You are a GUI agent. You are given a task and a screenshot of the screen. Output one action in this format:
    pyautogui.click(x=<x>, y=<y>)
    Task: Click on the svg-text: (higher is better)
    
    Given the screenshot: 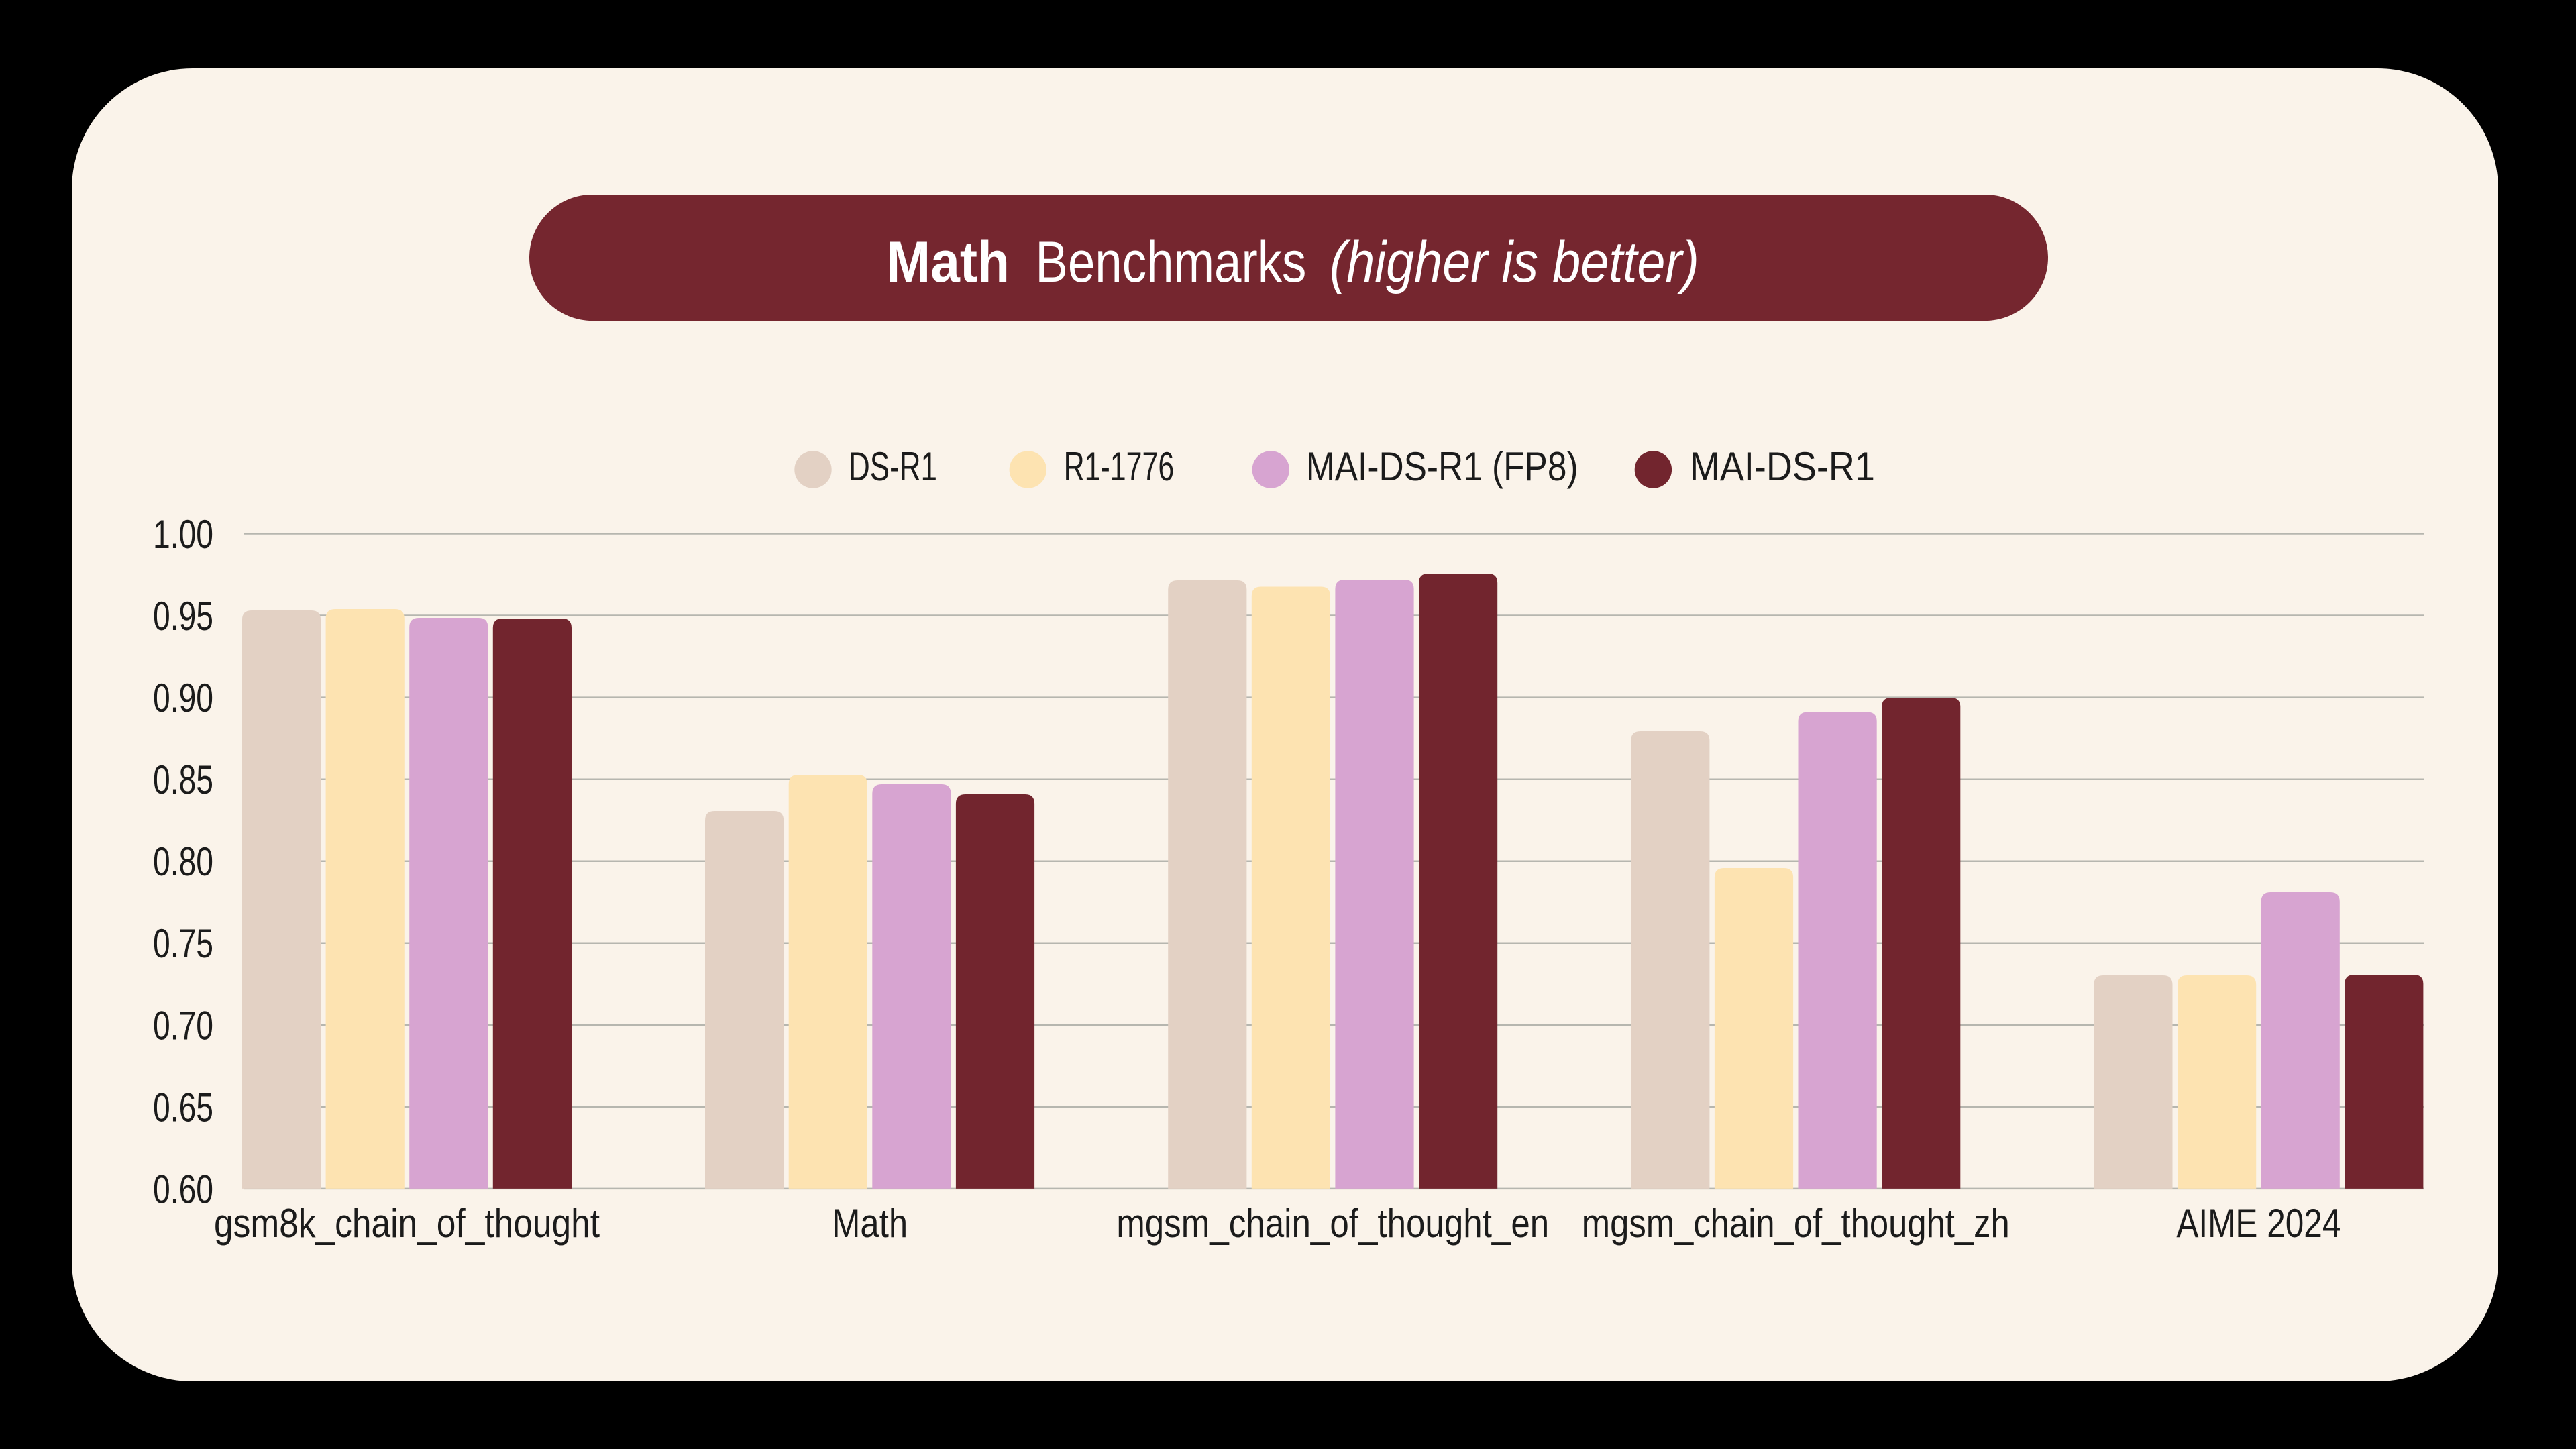 What is the action you would take?
    pyautogui.click(x=1514, y=262)
    